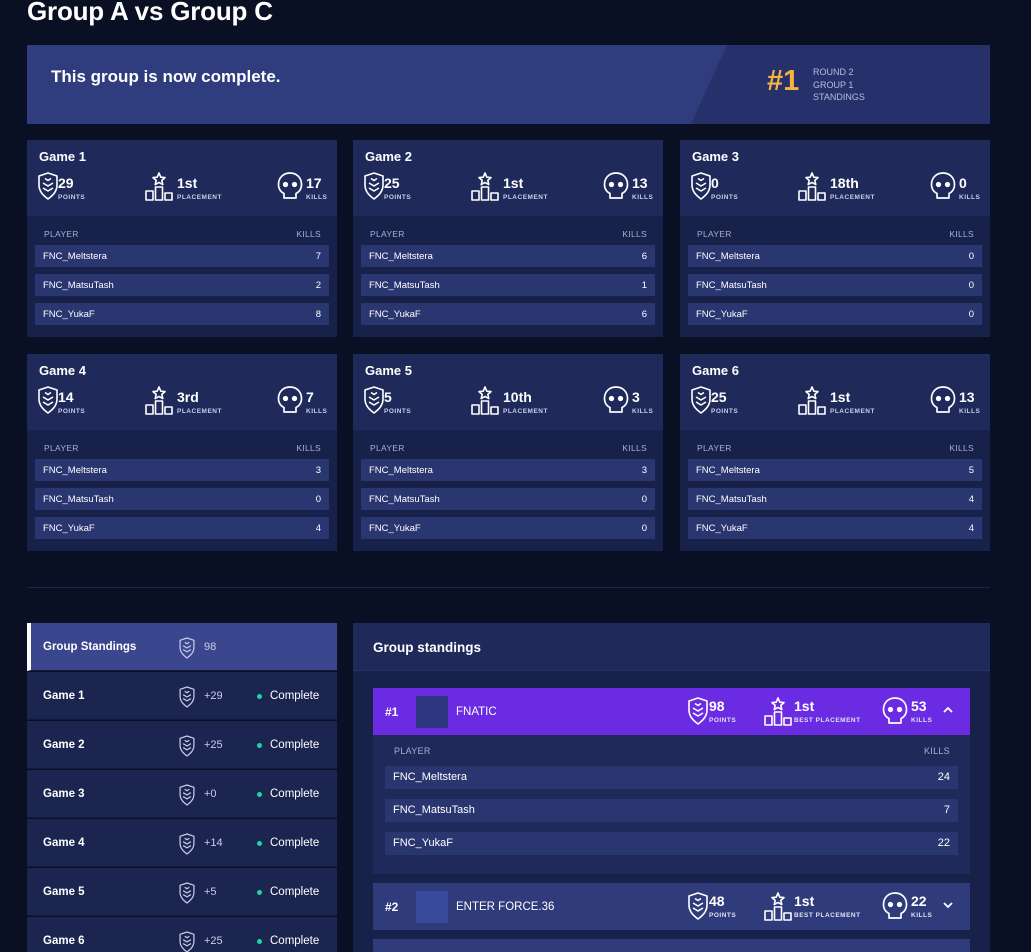 The image size is (1031, 952). What do you see at coordinates (508, 499) in the screenshot?
I see `player-row: FNC_MatsuTash 0` at bounding box center [508, 499].